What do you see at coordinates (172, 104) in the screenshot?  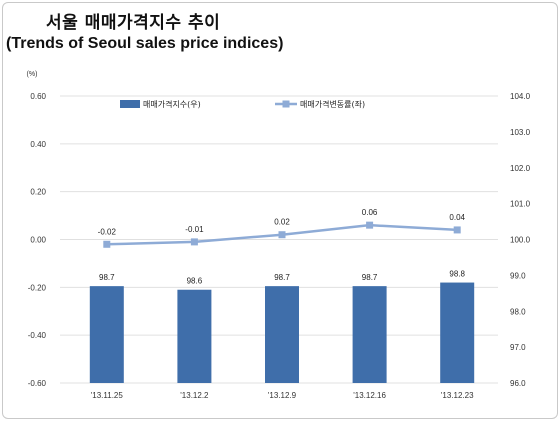 I see `legend-label-bar: 매매가격지수(우)` at bounding box center [172, 104].